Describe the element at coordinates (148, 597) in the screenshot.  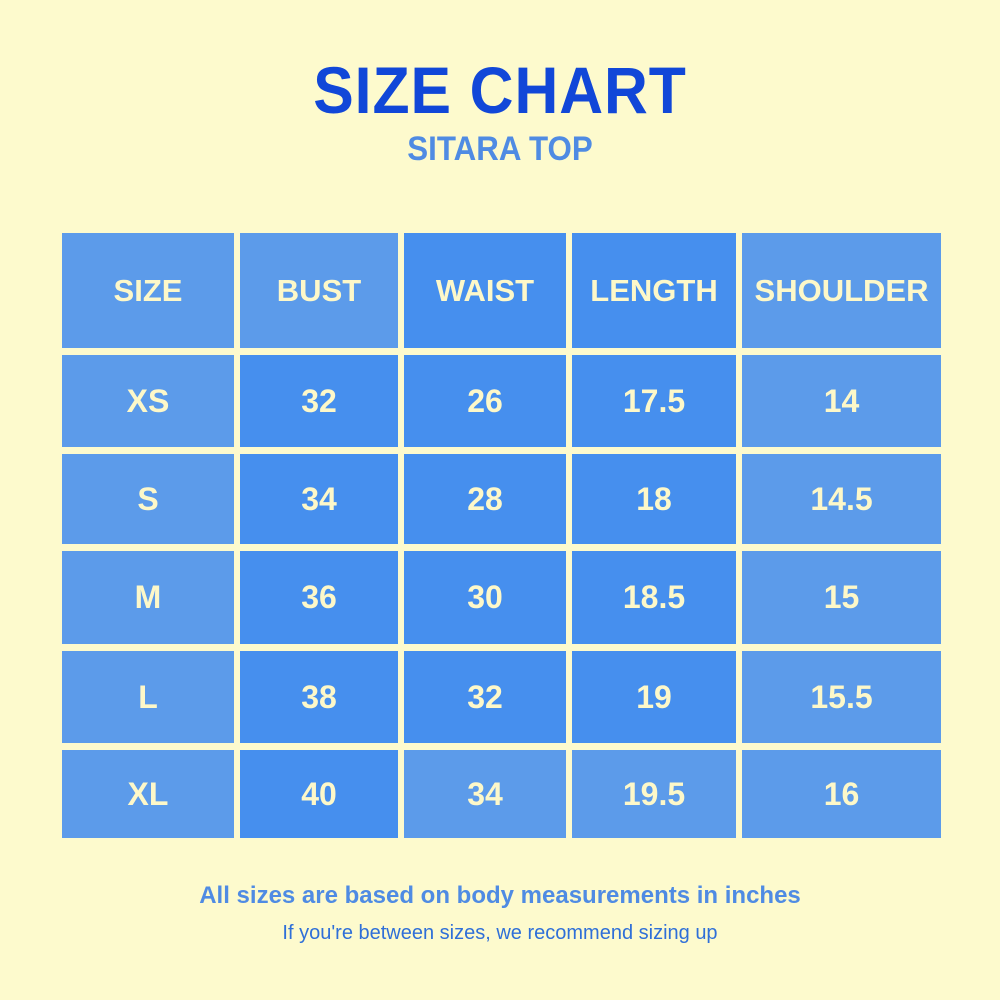
I see `size-label: M` at that location.